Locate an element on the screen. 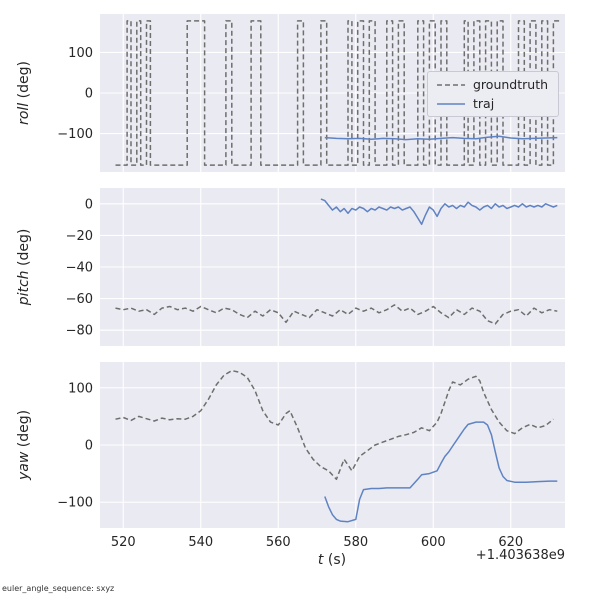  xlabel-unit: (s) is located at coordinates (337, 560).